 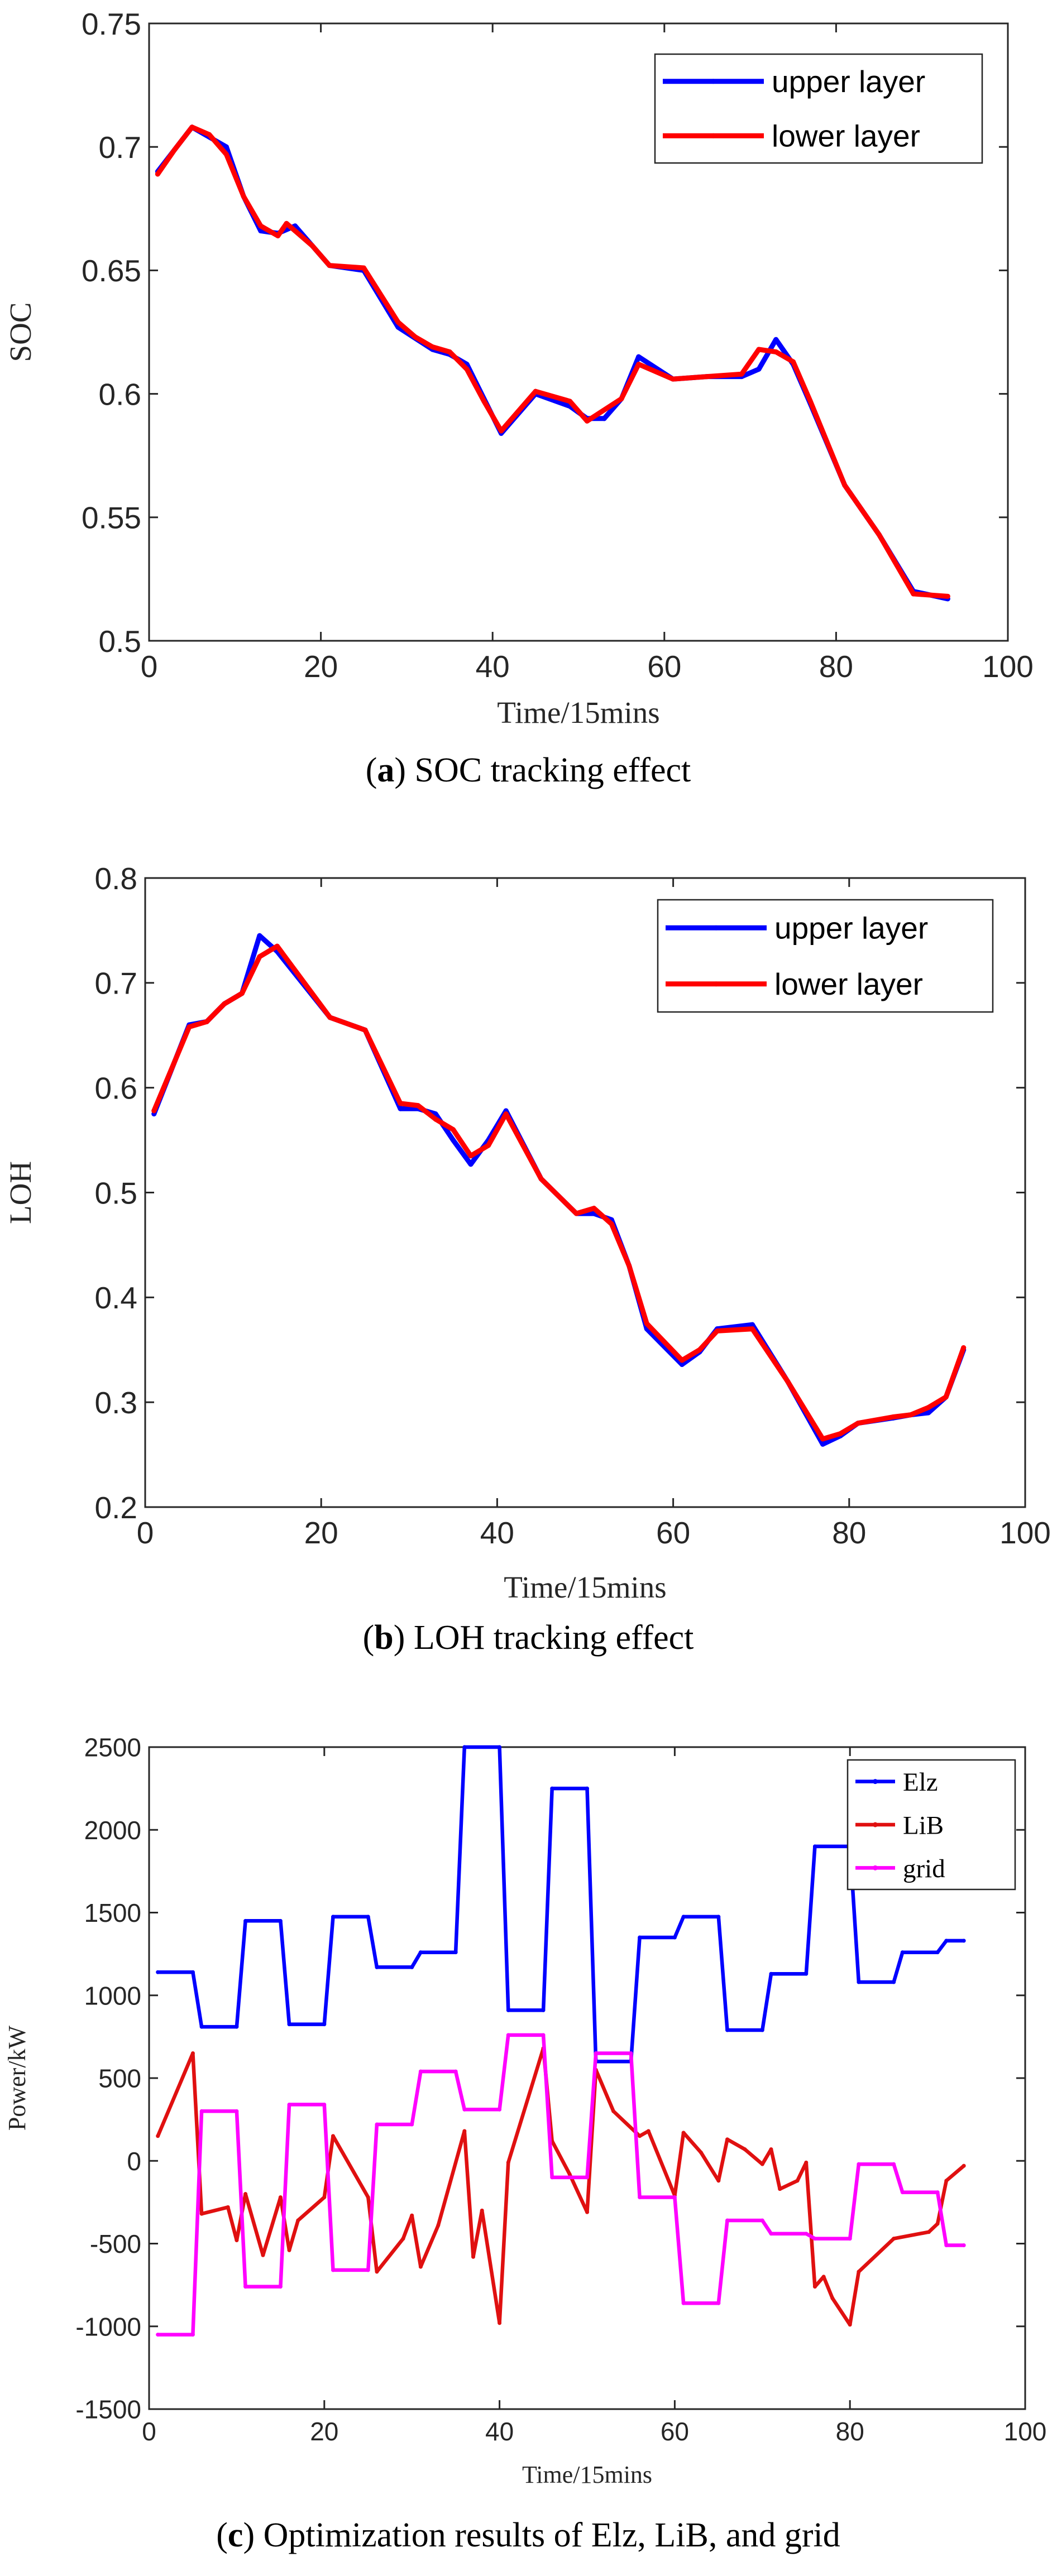 What do you see at coordinates (116, 1507) in the screenshot?
I see `y-tick-label: 0.2` at bounding box center [116, 1507].